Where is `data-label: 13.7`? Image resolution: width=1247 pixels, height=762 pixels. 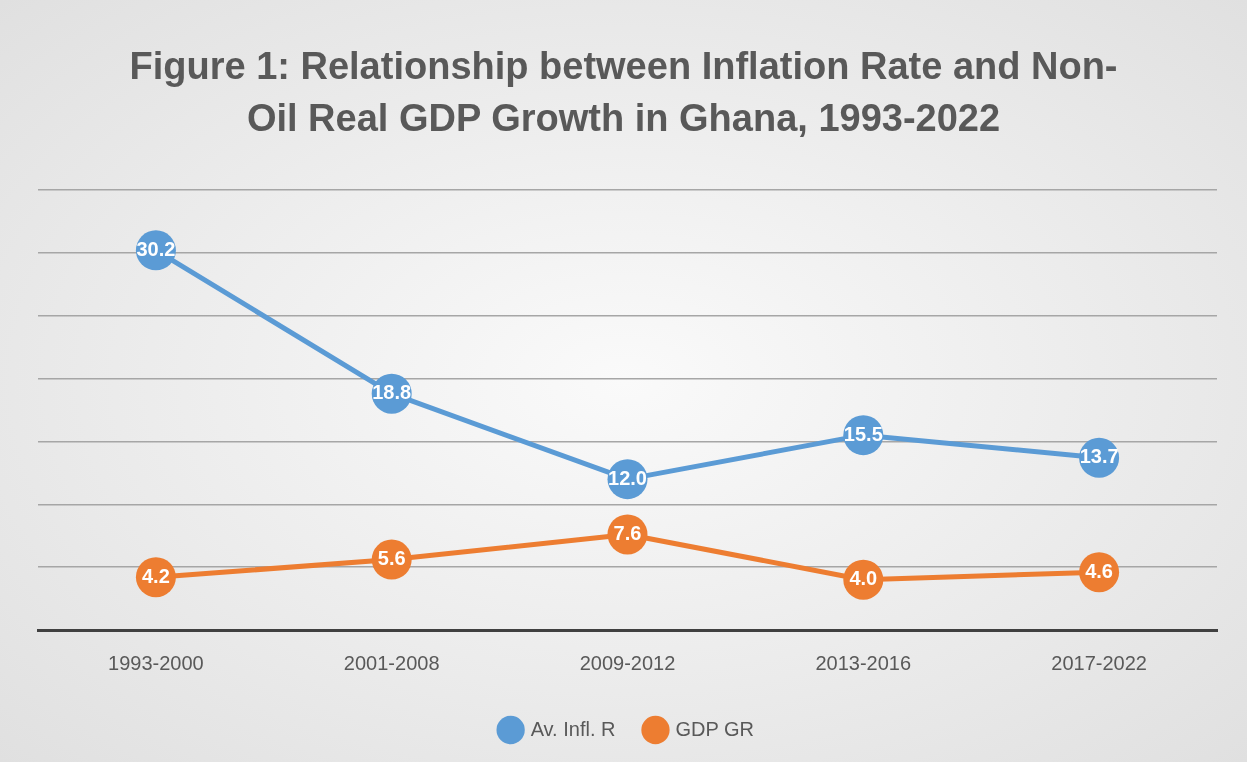
data-label: 13.7 is located at coordinates (1099, 456).